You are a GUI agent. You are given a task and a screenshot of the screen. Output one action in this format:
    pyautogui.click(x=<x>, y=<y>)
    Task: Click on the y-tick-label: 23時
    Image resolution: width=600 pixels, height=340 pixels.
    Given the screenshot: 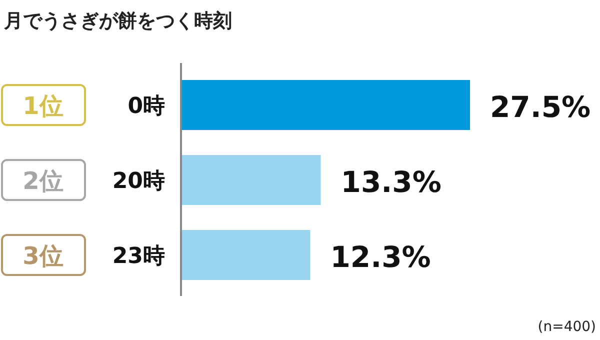 What is the action you would take?
    pyautogui.click(x=138, y=256)
    